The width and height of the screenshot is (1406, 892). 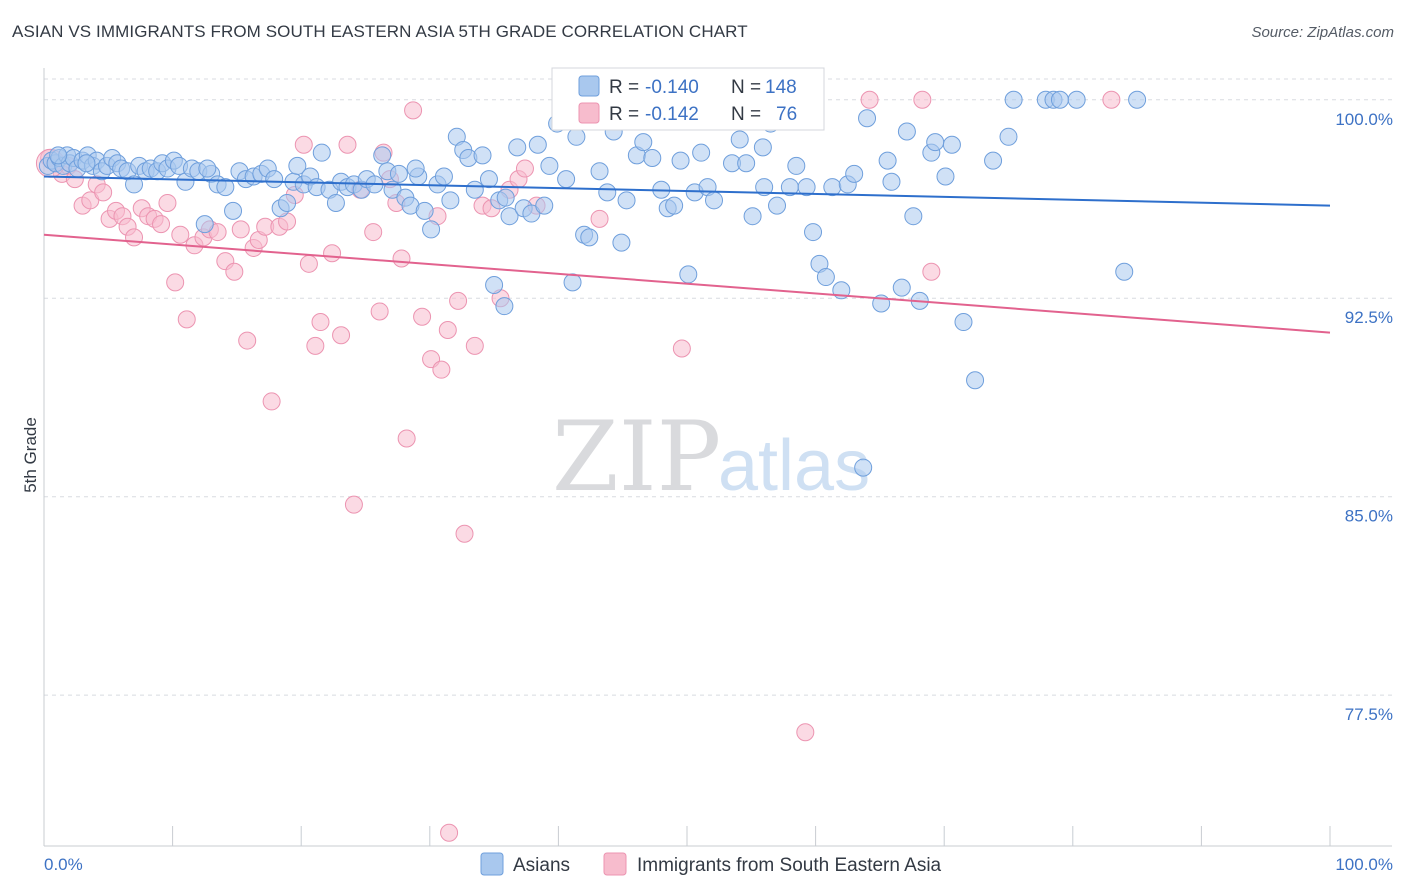 What do you see at coordinates (1369, 516) in the screenshot?
I see `y-tick-label: 85.0%` at bounding box center [1369, 516].